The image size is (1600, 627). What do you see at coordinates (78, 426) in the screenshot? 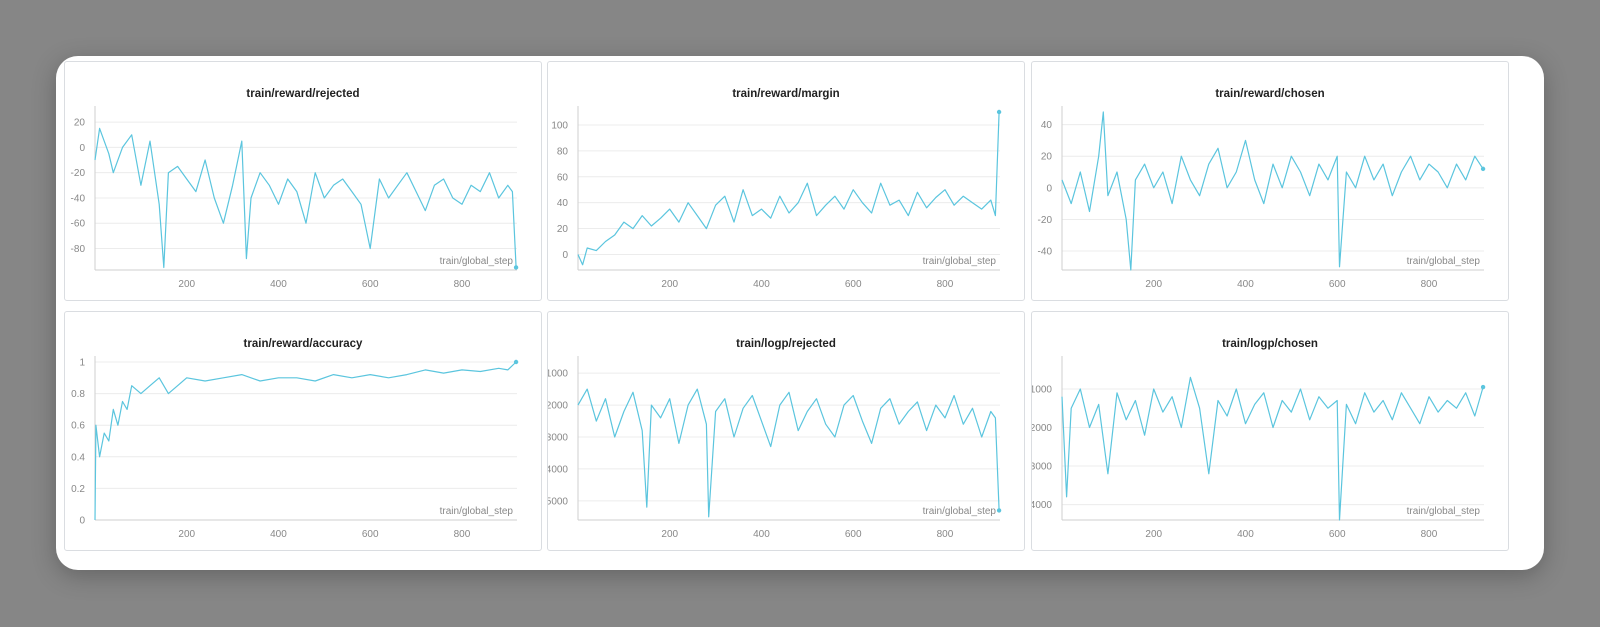
I see `y-tick-label: 0.6` at bounding box center [78, 426].